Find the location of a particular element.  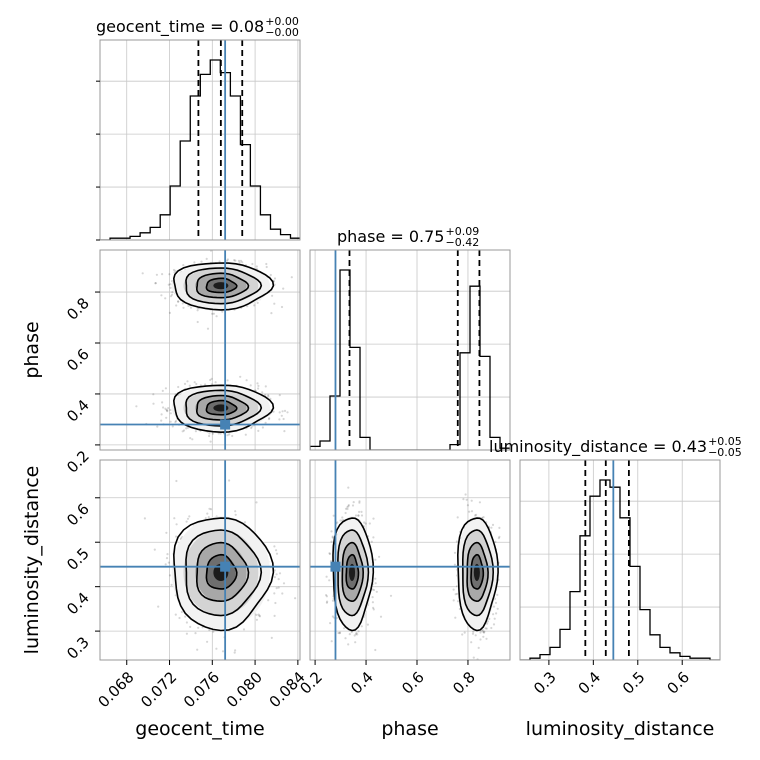

y-axis-label-phase: phase is located at coordinates (32, 349).